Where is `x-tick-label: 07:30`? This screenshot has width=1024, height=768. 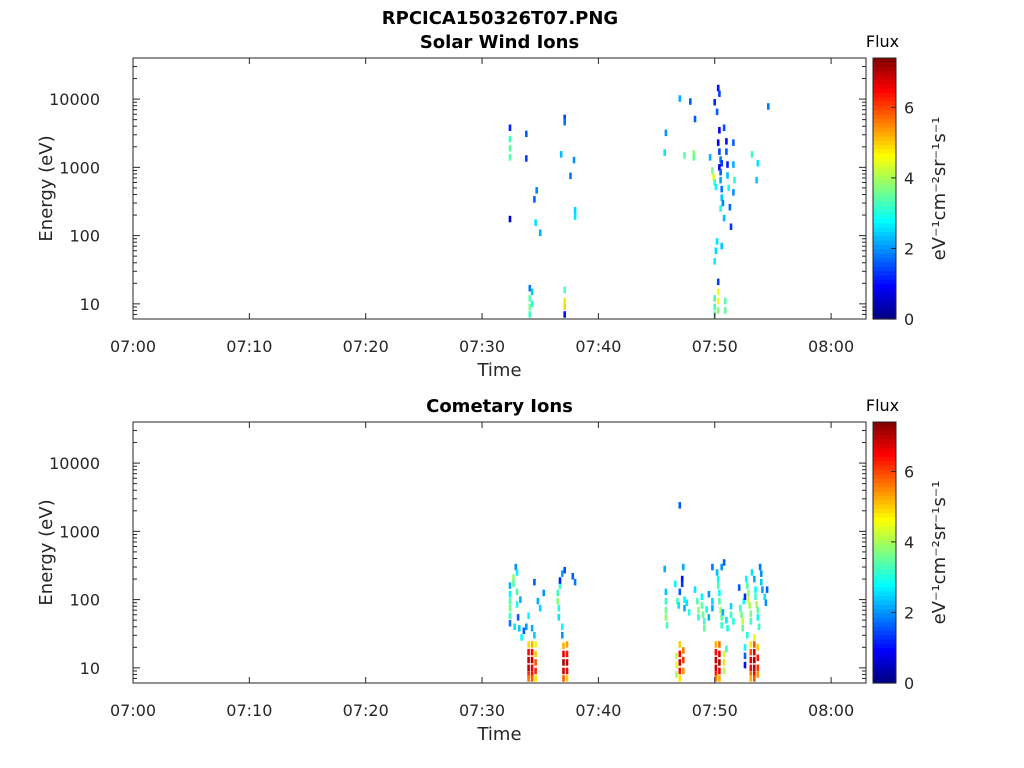
x-tick-label: 07:30 is located at coordinates (482, 710).